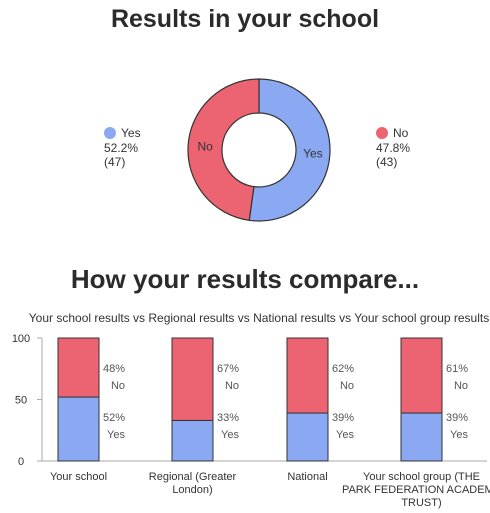 The image size is (490, 513). Describe the element at coordinates (401, 133) in the screenshot. I see `legend-no-label: No` at that location.